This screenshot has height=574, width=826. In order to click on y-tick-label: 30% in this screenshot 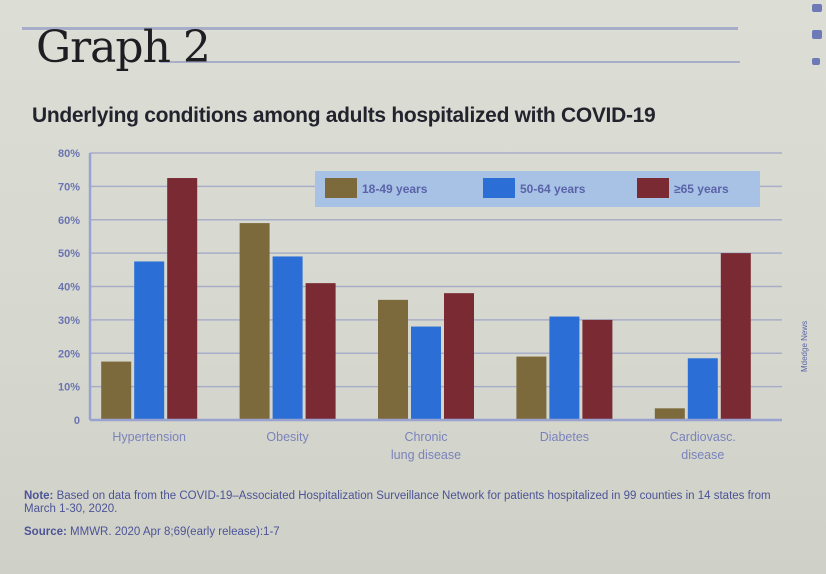, I will do `click(69, 321)`.